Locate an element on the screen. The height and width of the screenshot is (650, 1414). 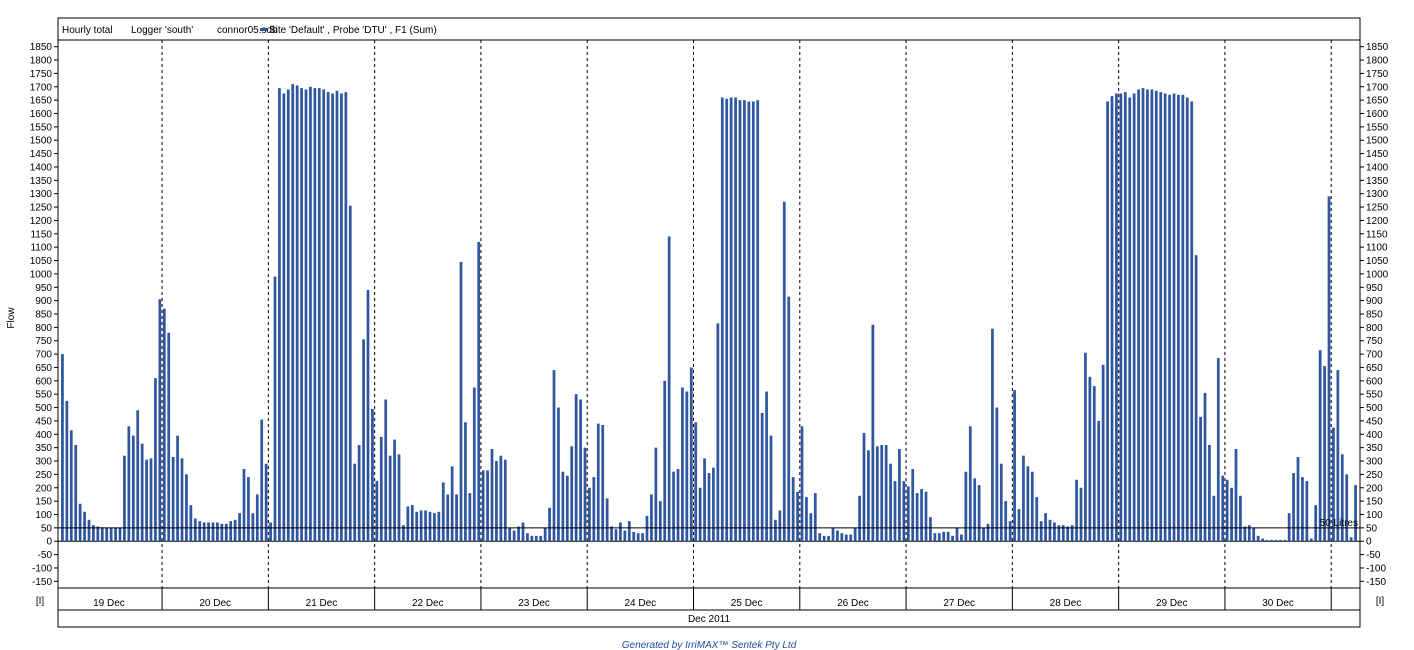
y-tick-label-left: 1400 is located at coordinates (41, 167).